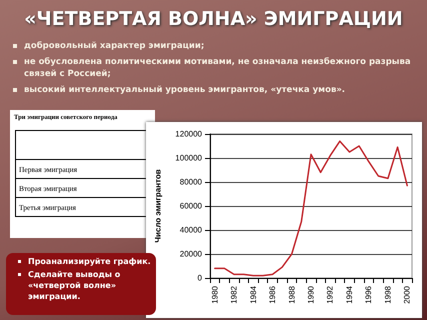  What do you see at coordinates (407, 294) in the screenshot?
I see `x-tick-label: 2000` at bounding box center [407, 294].